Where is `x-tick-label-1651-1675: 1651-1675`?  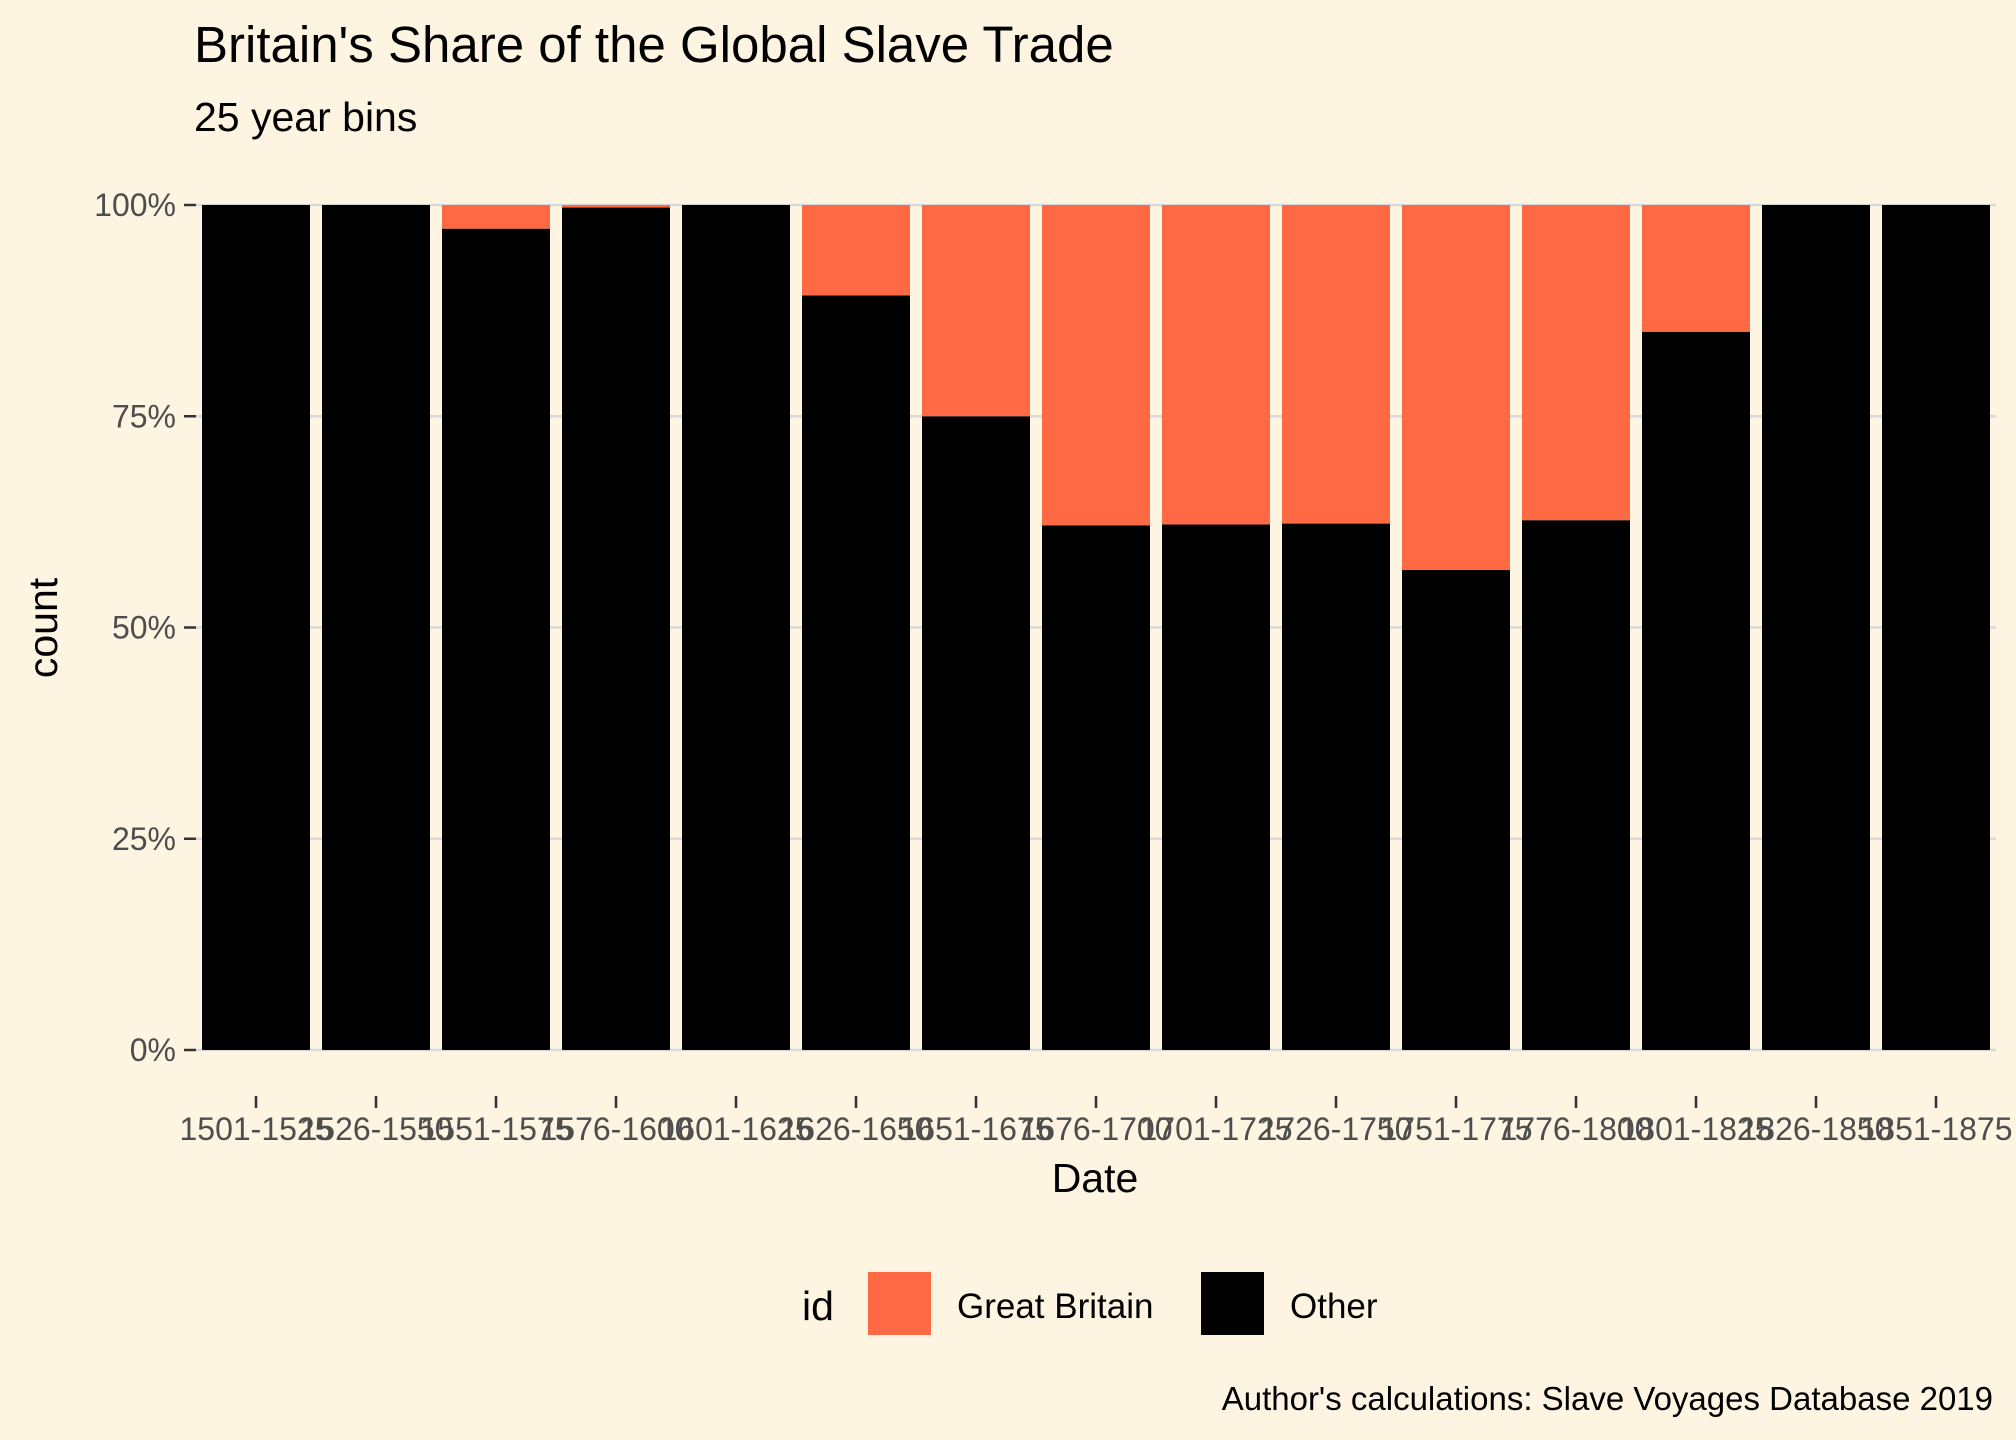
x-tick-label-1651-1675: 1651-1675 is located at coordinates (975, 1129).